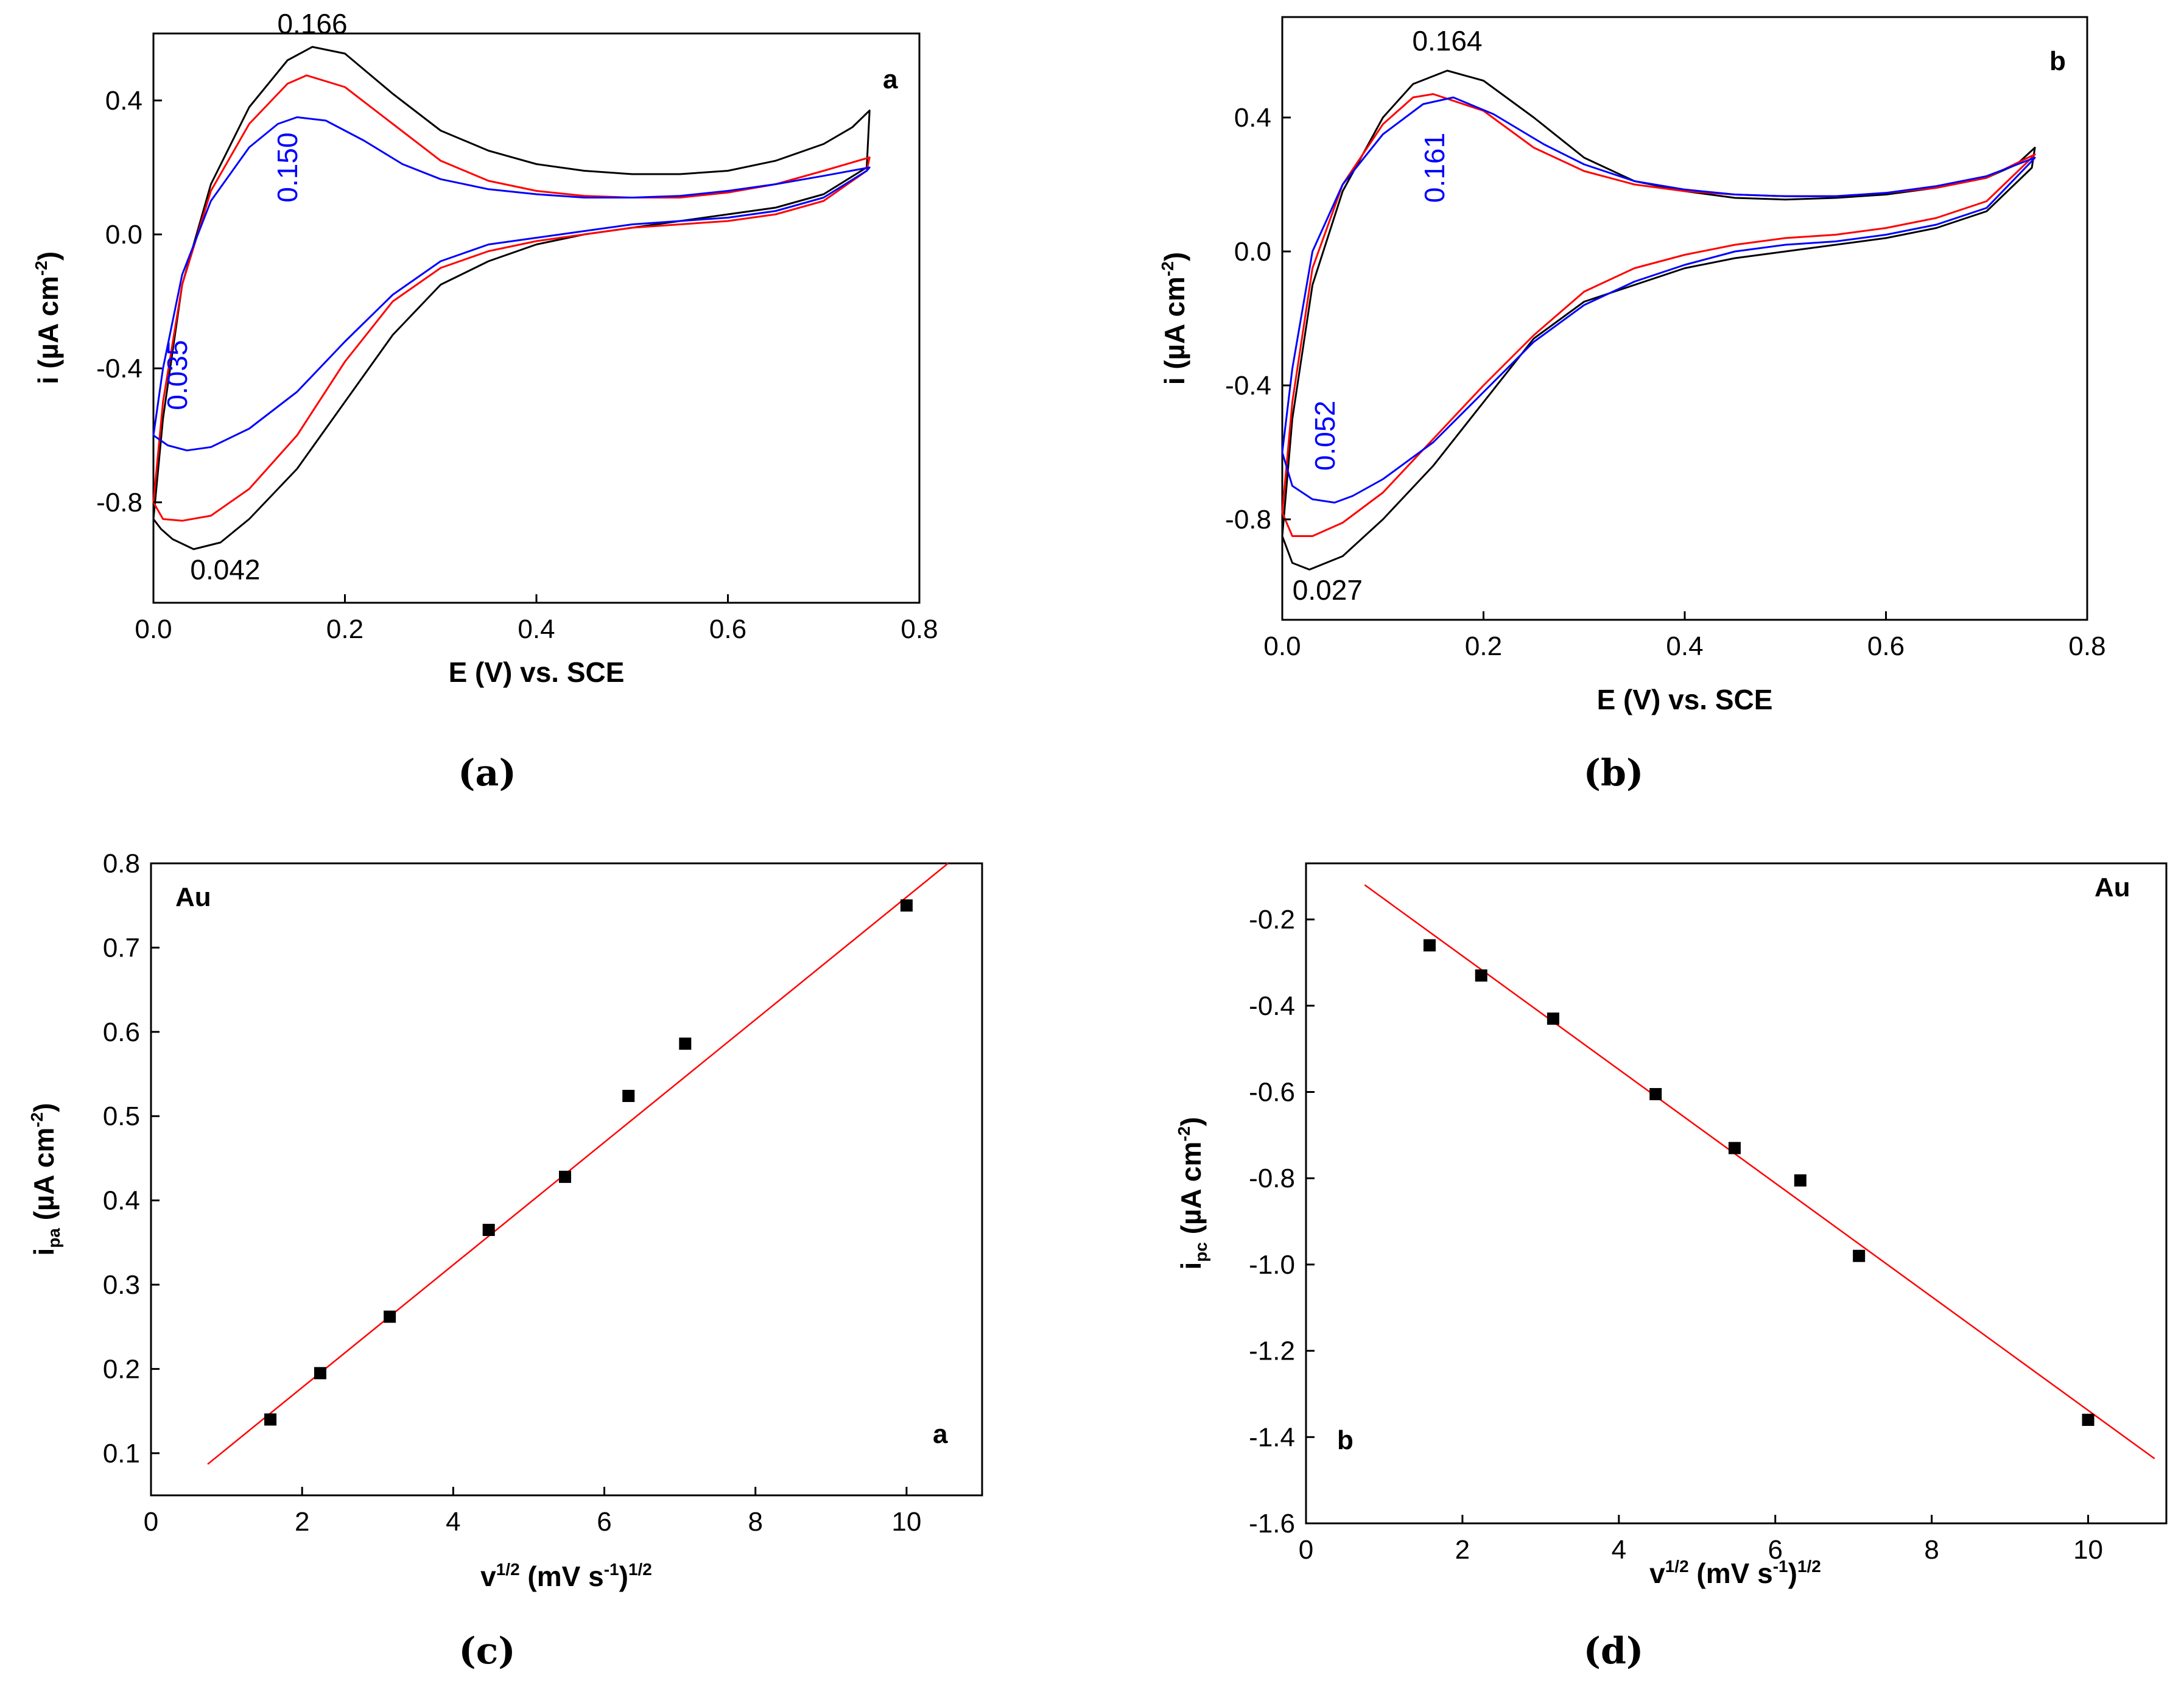 Image resolution: width=2184 pixels, height=1692 pixels. What do you see at coordinates (225, 570) in the screenshot?
I see `peak-annotation: 0.042` at bounding box center [225, 570].